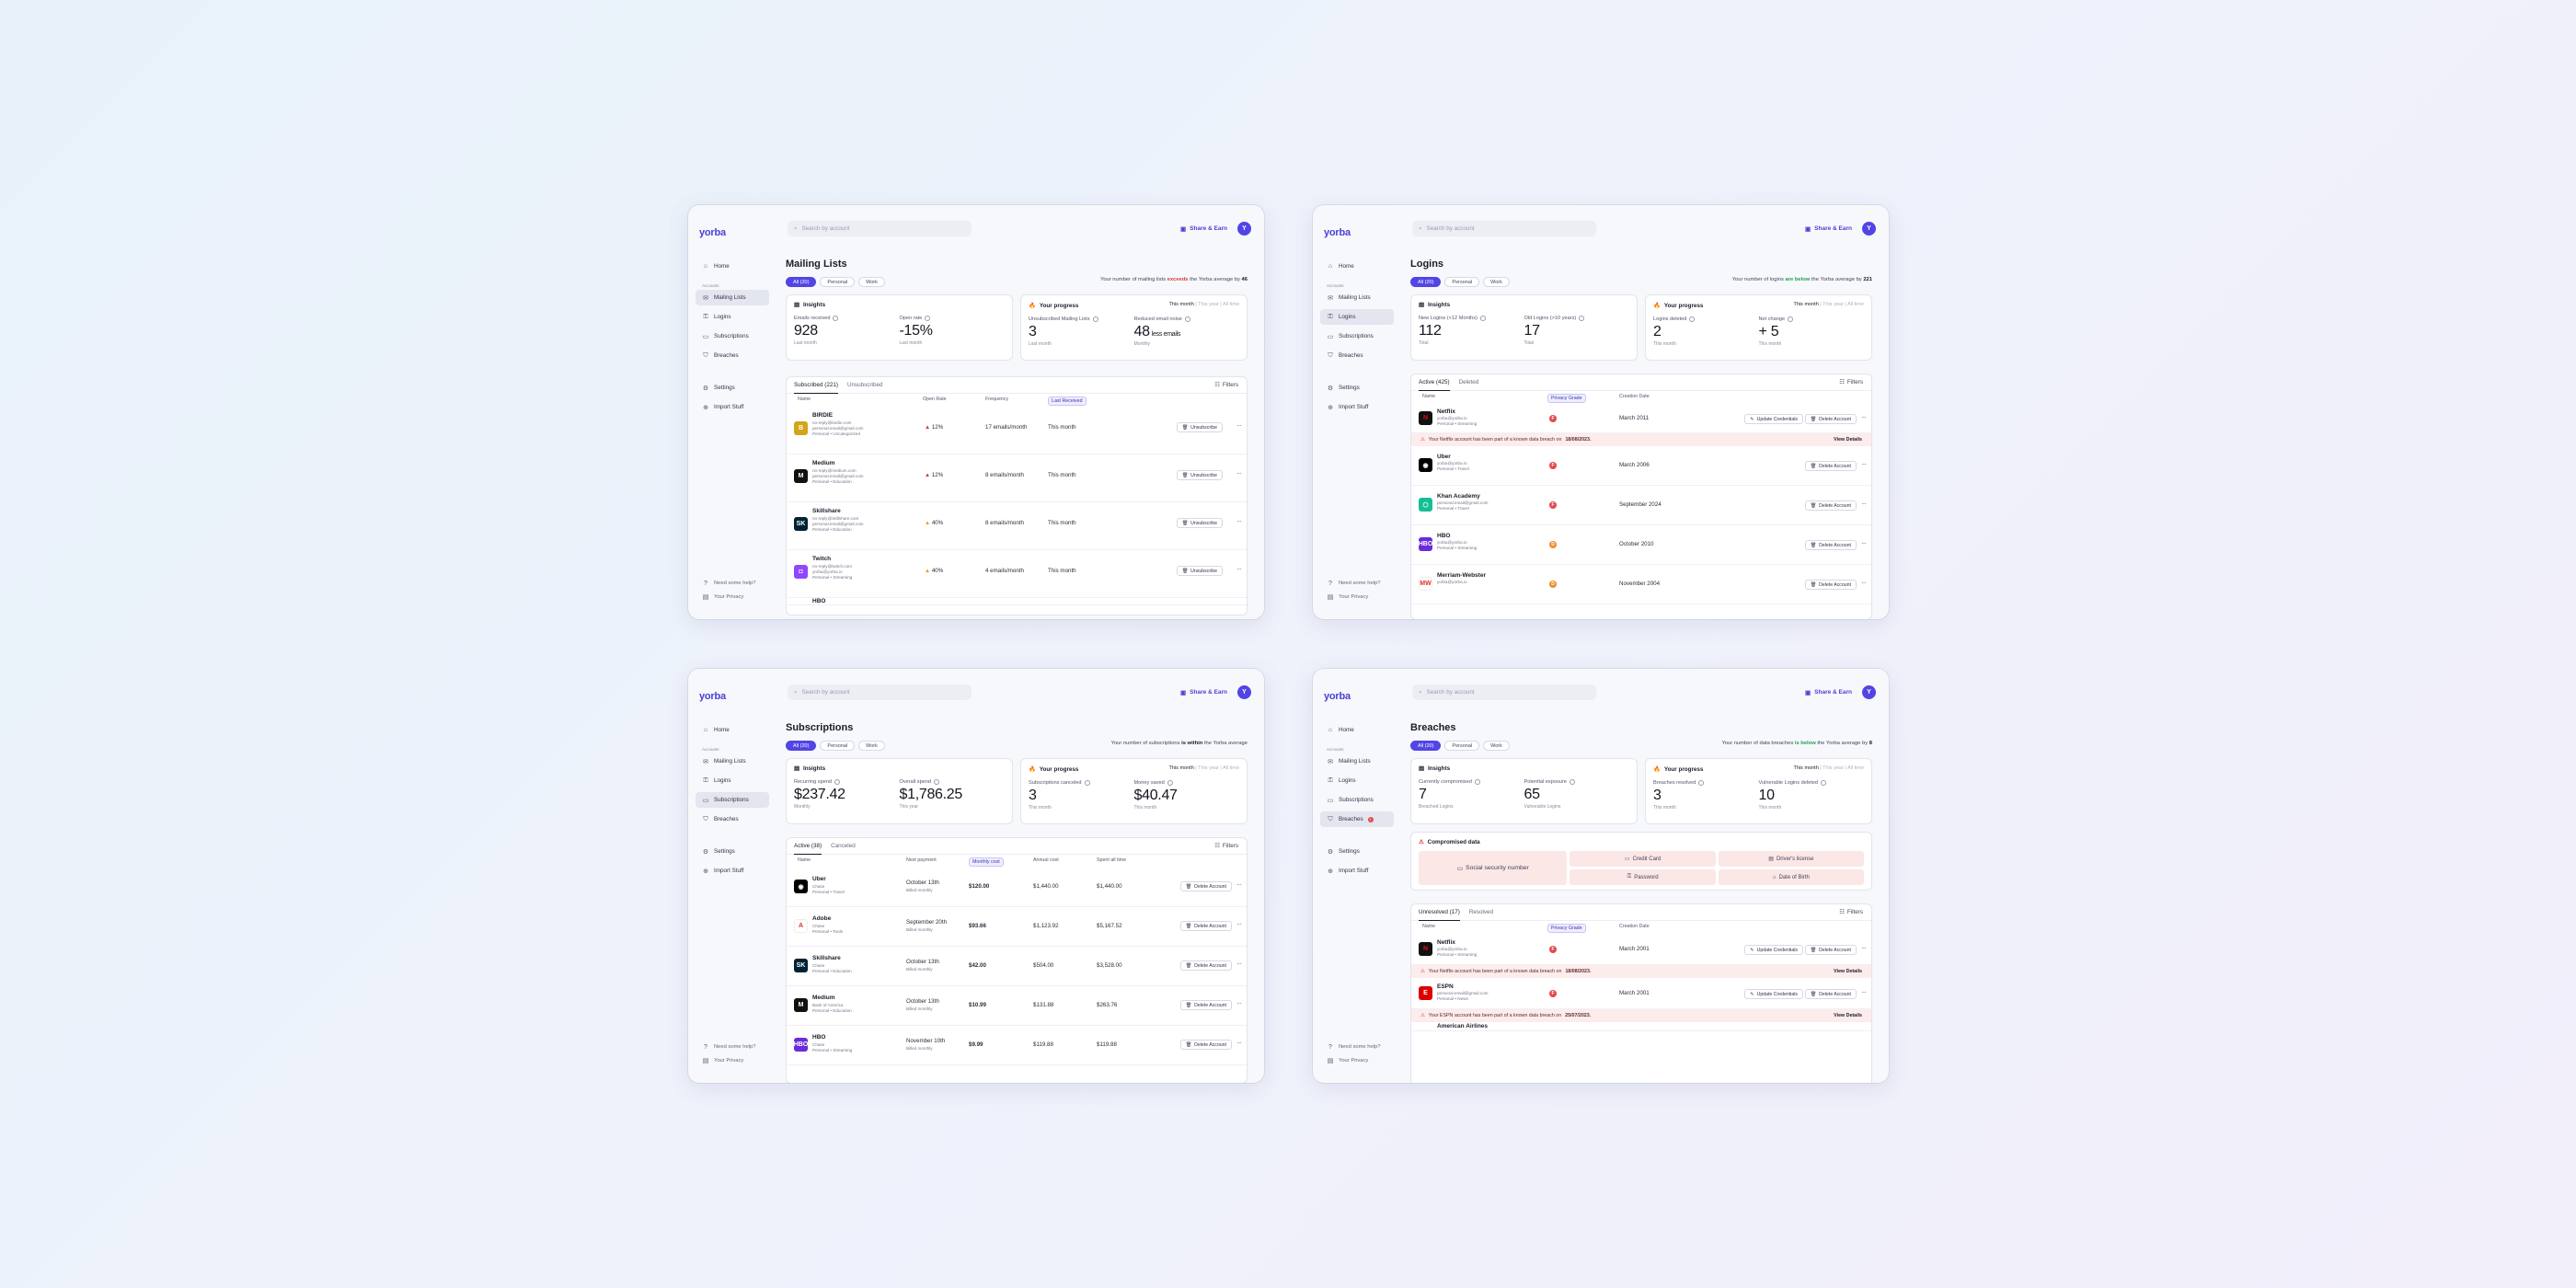  What do you see at coordinates (1341, 266) in the screenshot?
I see `nav-home: ⌂ Home` at bounding box center [1341, 266].